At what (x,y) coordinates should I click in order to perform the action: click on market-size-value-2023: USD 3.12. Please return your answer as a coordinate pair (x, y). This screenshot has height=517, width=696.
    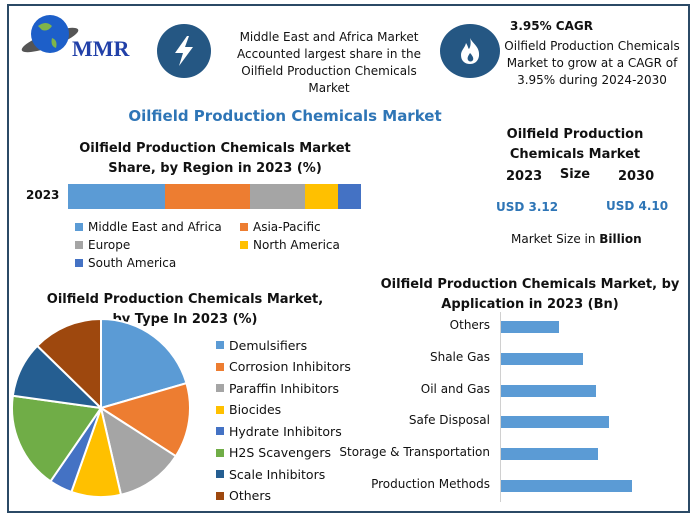
    Looking at the image, I should click on (527, 207).